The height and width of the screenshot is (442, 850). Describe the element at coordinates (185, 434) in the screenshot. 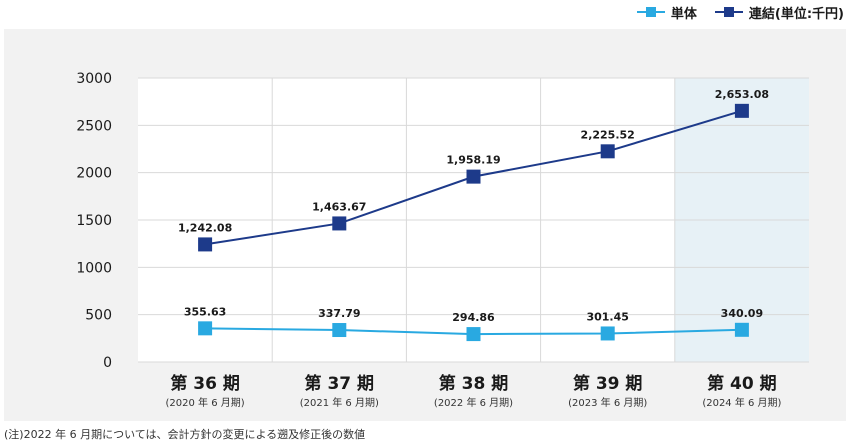

I see `footnote: (注)2022 年 6 月期については、会計方針の変更による遡及修正後の数値` at that location.